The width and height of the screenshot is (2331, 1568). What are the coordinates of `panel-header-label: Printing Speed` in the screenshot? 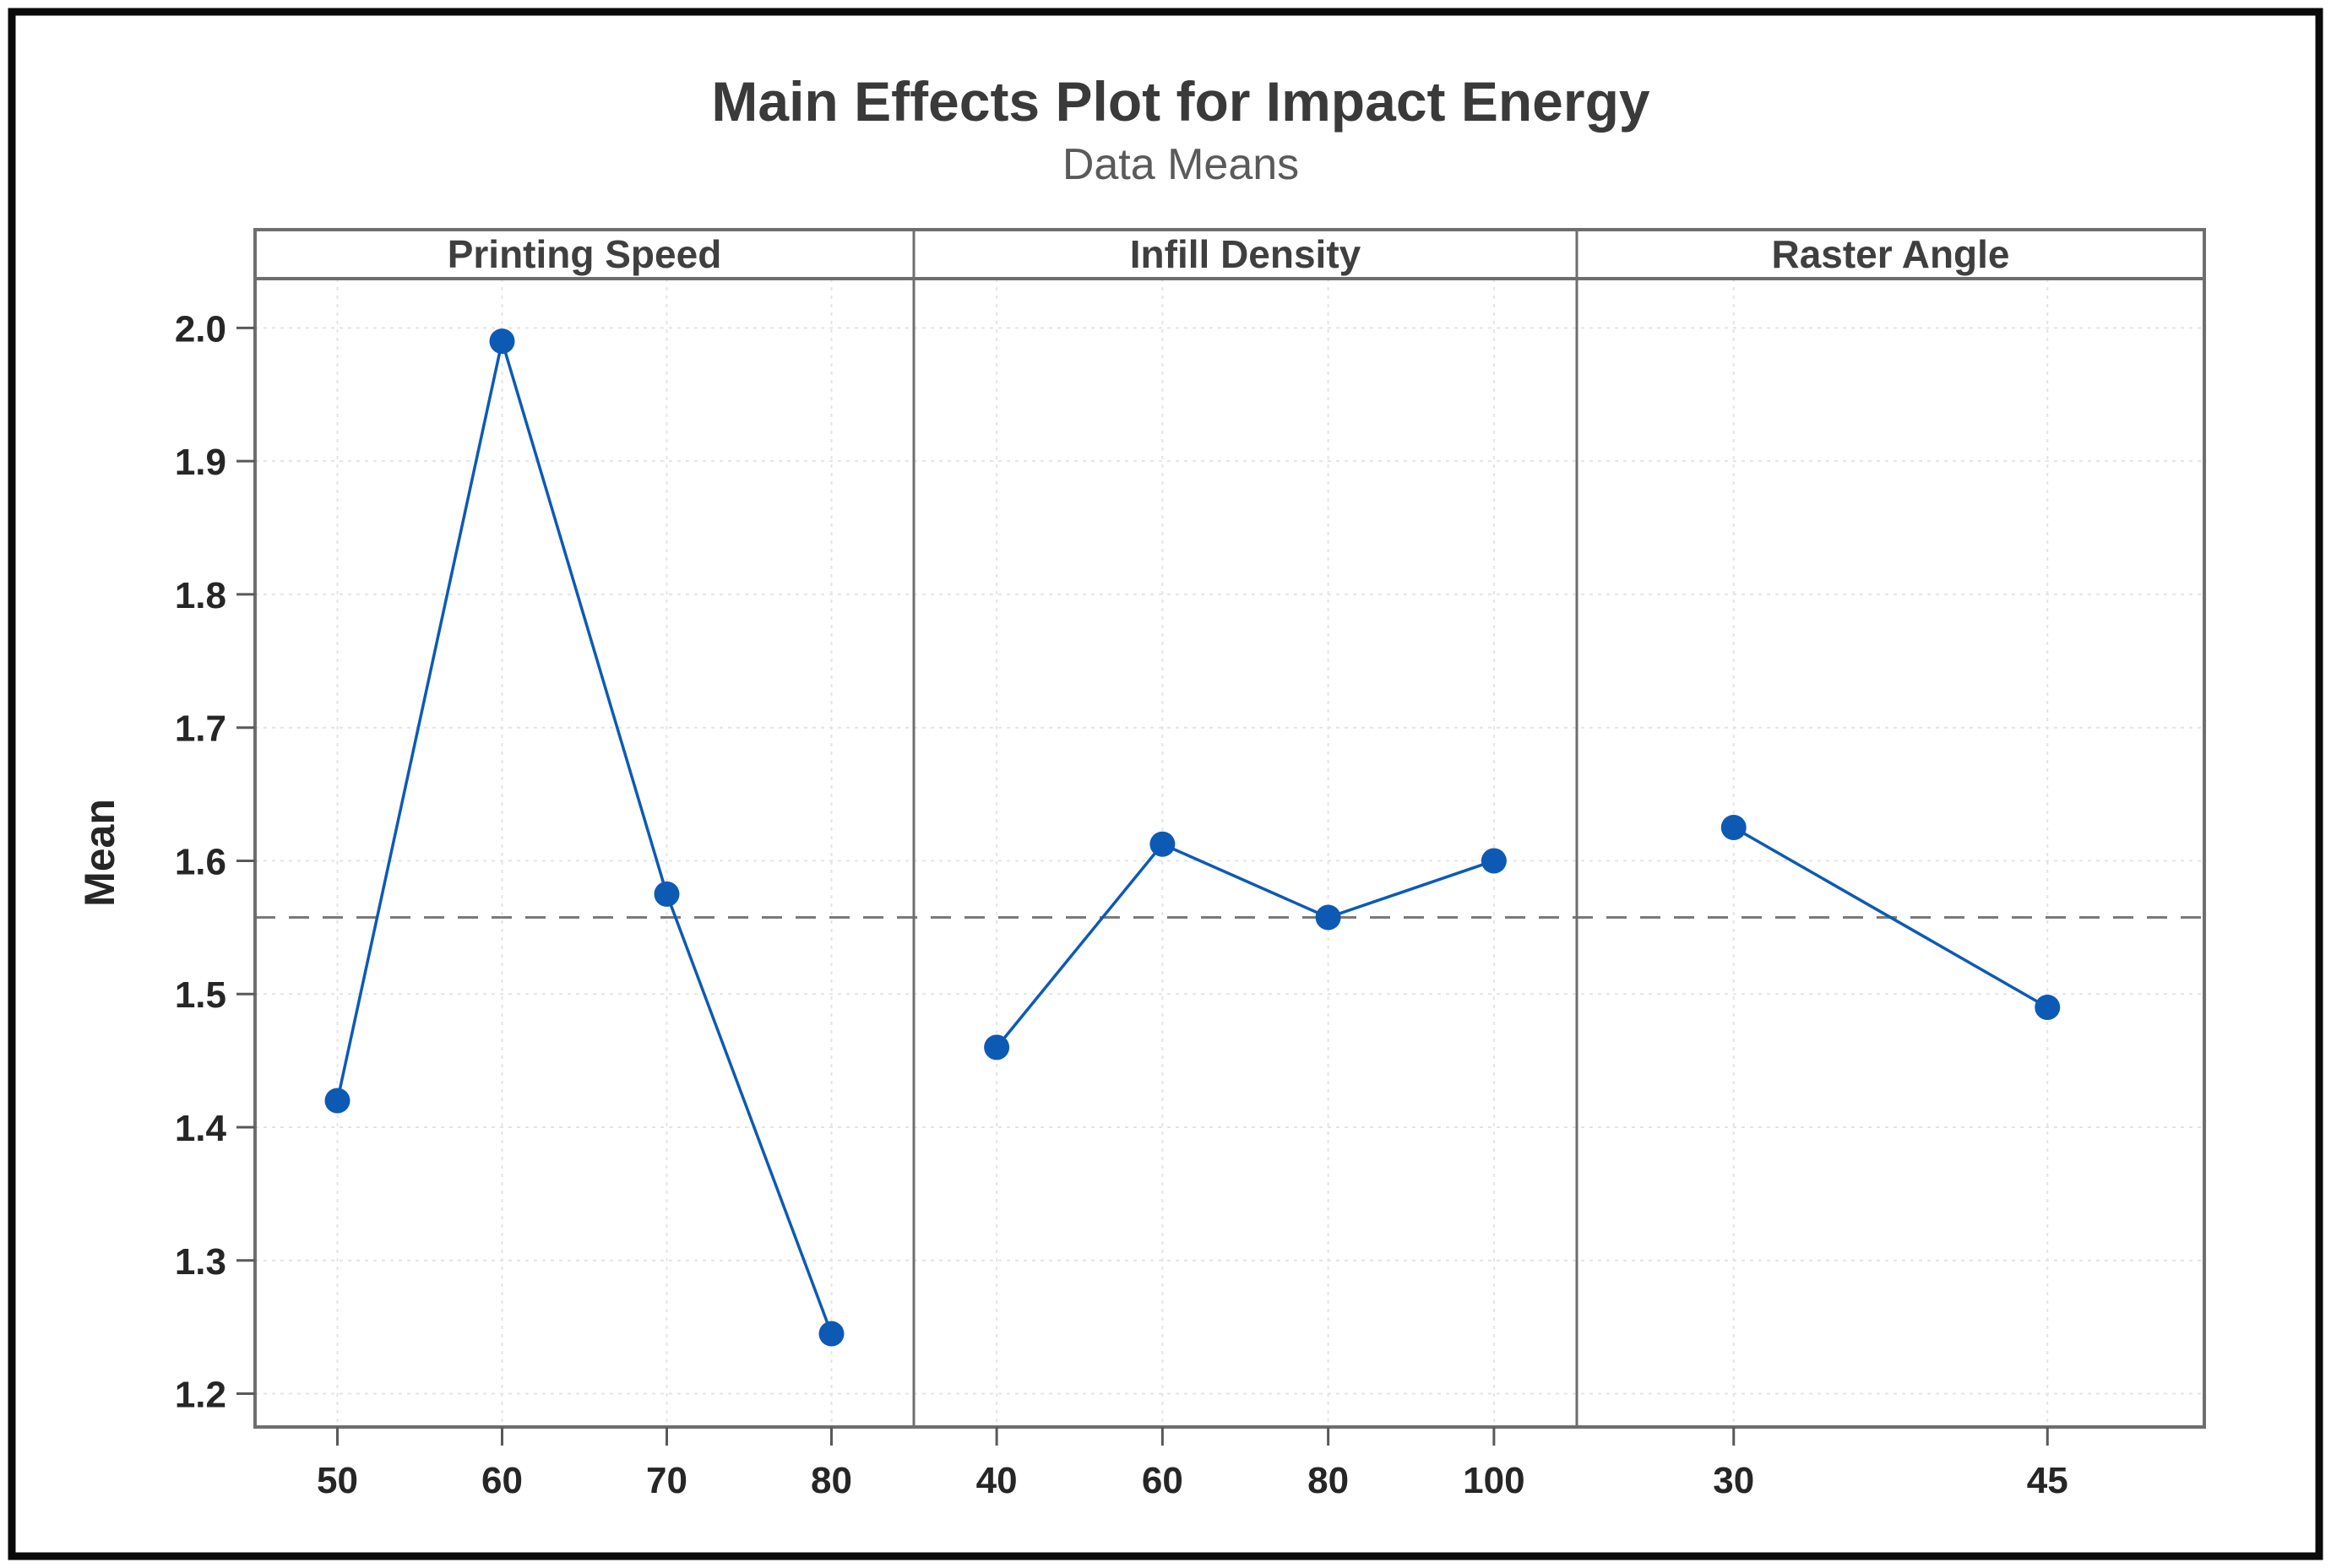 It's located at (585, 254).